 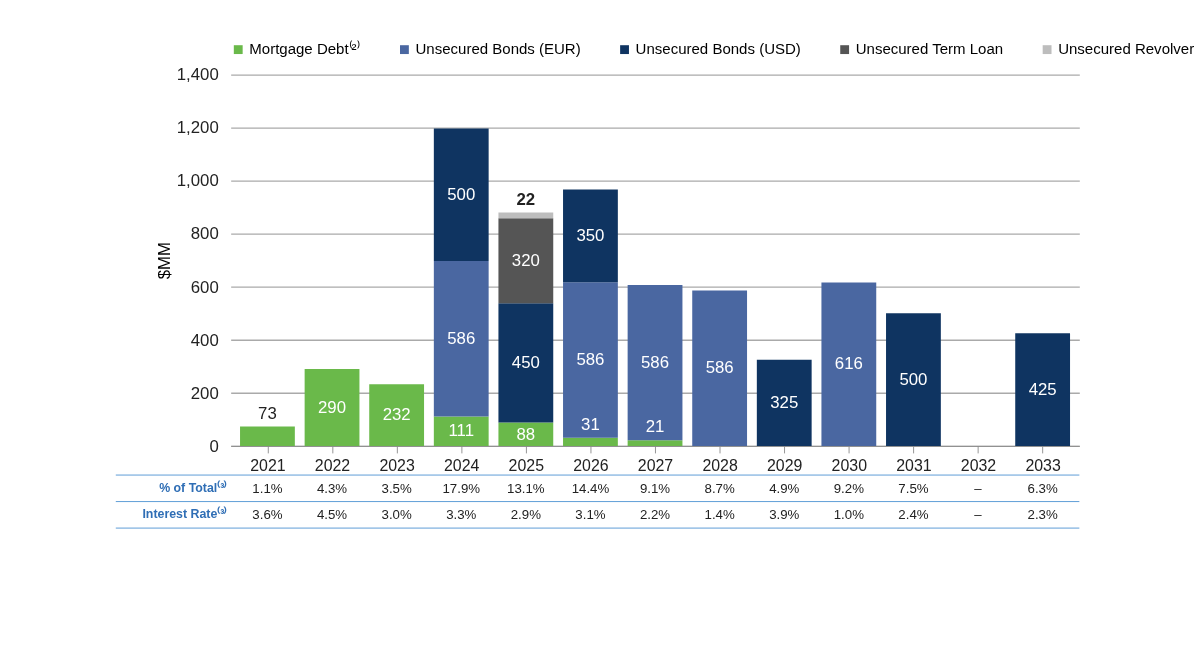 I want to click on data-label: 450, so click(x=525, y=363).